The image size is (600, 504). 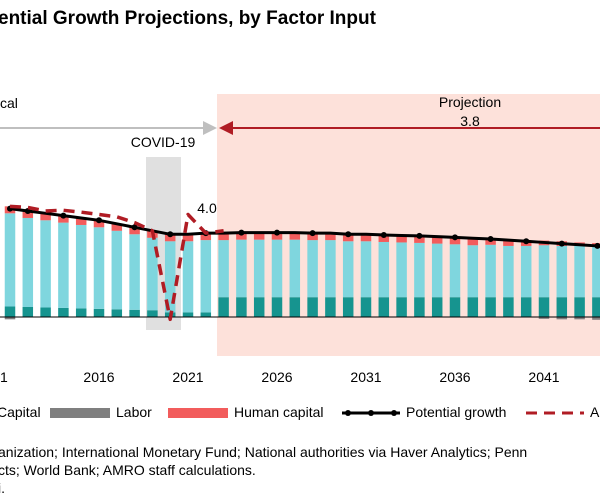 I want to click on bar-tfp-2032, so click(x=384, y=307).